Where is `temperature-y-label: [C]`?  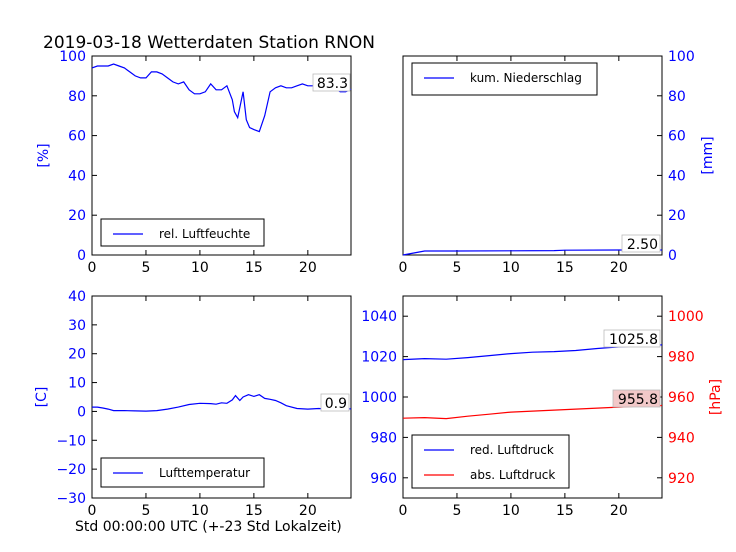
temperature-y-label: [C] is located at coordinates (42, 397).